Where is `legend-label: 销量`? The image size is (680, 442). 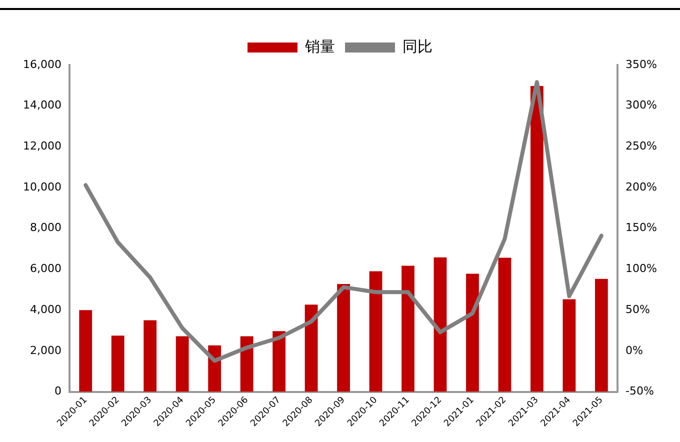
legend-label: 销量 is located at coordinates (319, 46).